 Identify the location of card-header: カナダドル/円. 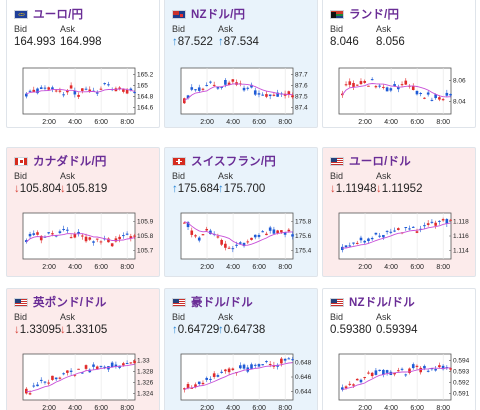
(60, 161).